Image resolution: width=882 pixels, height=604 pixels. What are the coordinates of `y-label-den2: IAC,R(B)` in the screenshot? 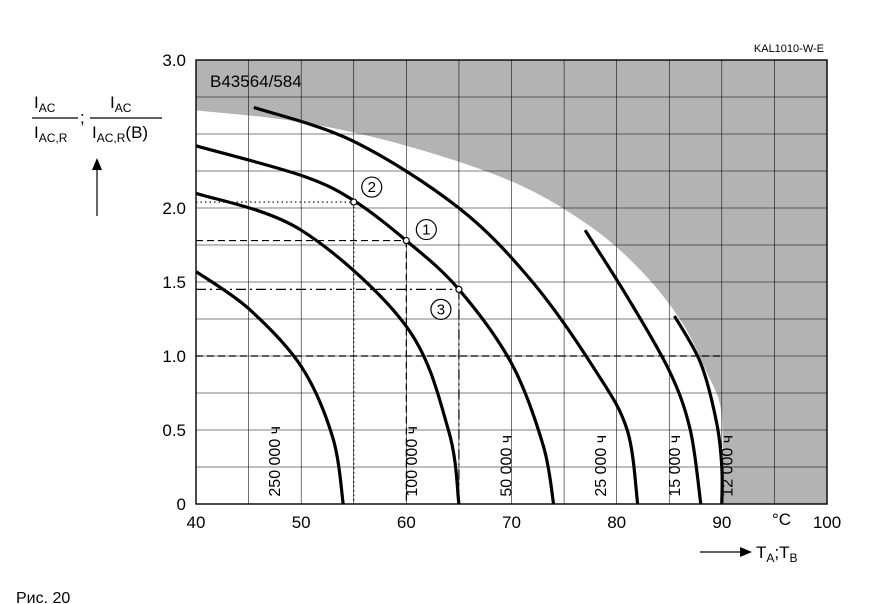 It's located at (120, 134).